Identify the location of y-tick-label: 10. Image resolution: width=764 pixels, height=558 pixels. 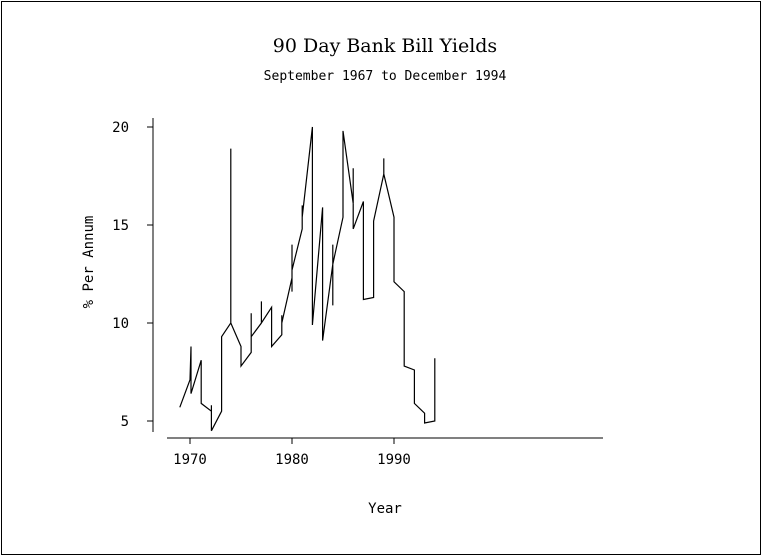
(120, 324).